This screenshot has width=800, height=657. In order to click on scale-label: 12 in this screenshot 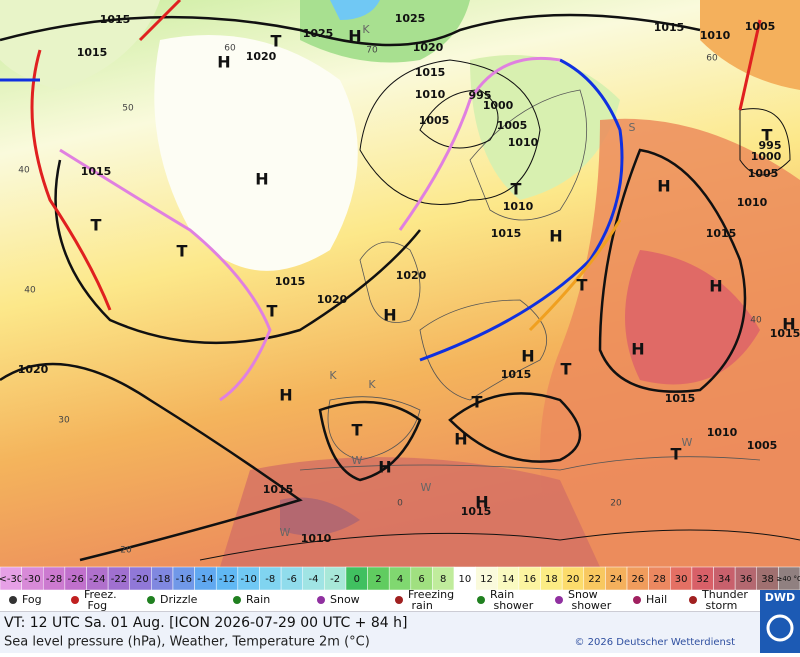, I will do `click(486, 579)`.